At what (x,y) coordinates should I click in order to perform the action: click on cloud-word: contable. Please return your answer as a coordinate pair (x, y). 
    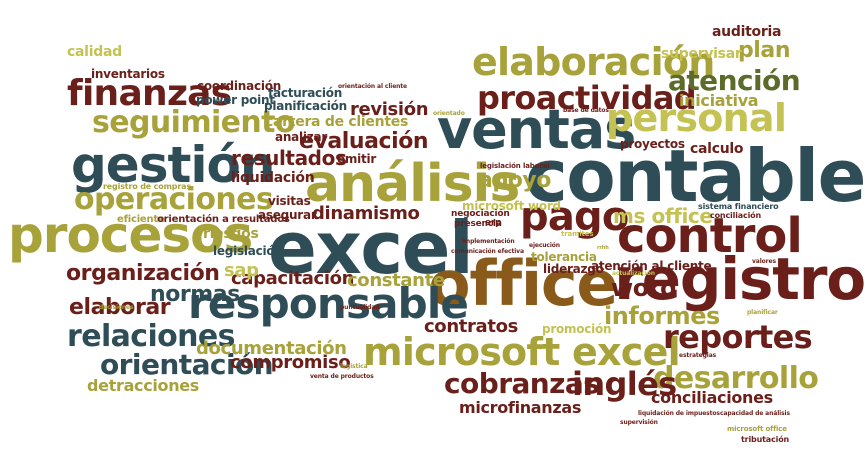
    Looking at the image, I should click on (695, 176).